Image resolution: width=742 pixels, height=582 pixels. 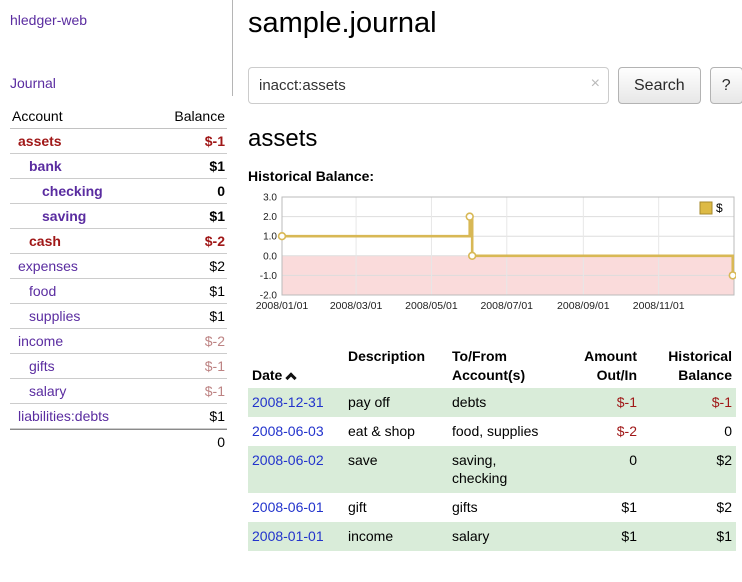 What do you see at coordinates (49, 20) in the screenshot?
I see `app-title-link: hledger-web` at bounding box center [49, 20].